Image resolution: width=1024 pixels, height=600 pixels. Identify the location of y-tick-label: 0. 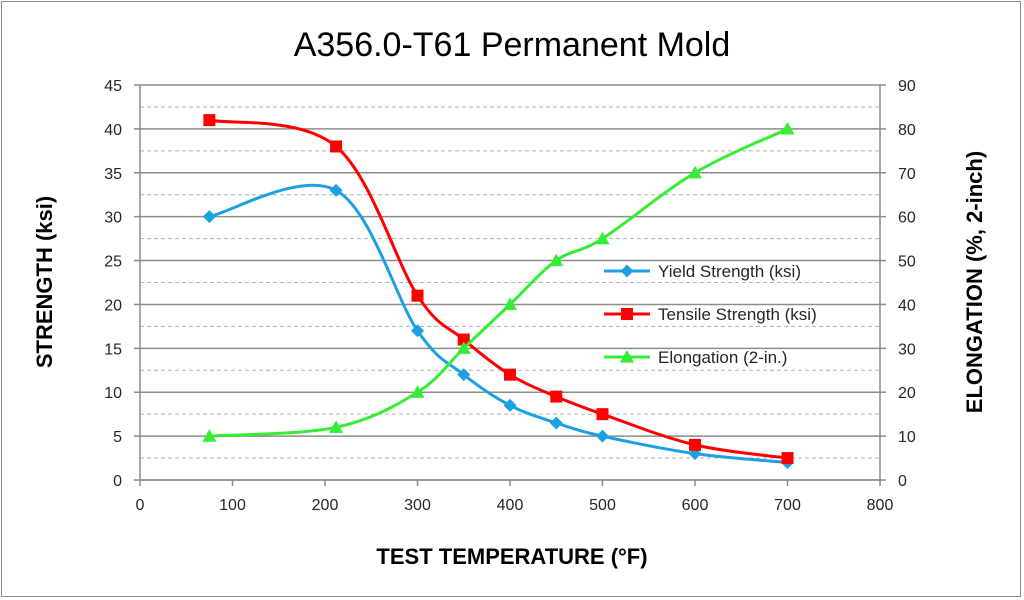
(117, 481).